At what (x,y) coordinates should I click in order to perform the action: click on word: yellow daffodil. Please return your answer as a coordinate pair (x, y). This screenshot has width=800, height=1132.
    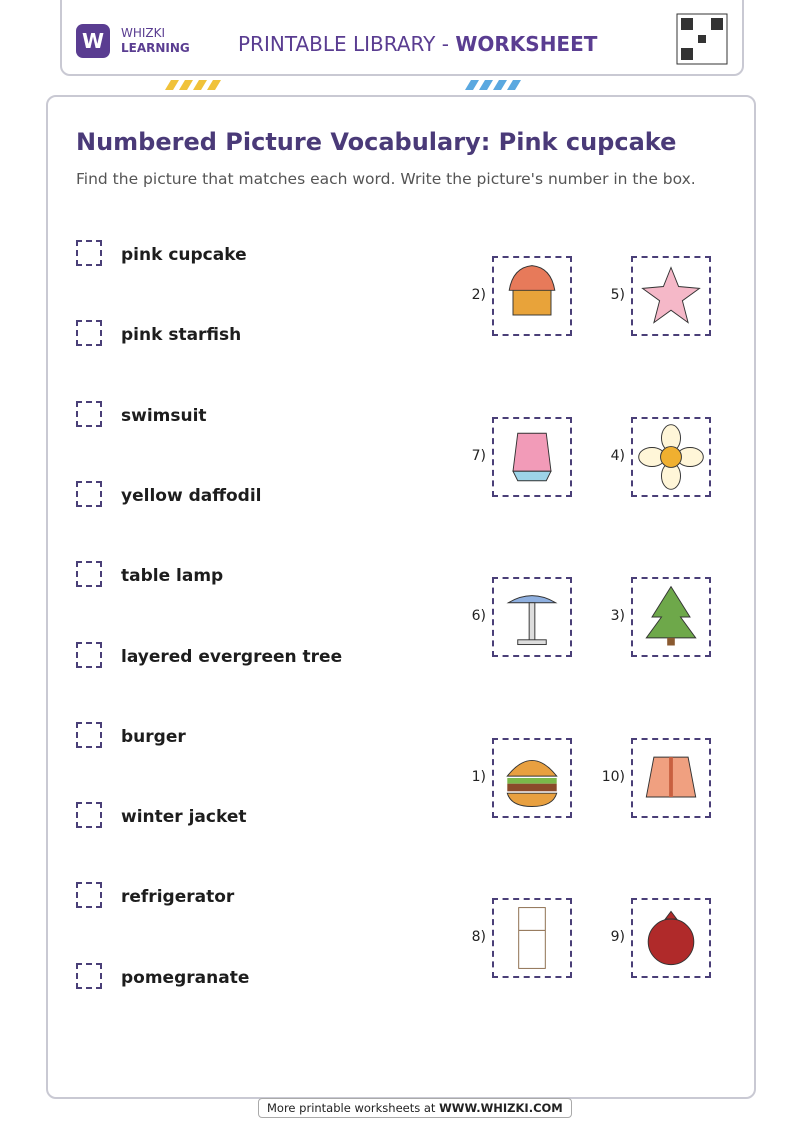
    Looking at the image, I should click on (191, 495).